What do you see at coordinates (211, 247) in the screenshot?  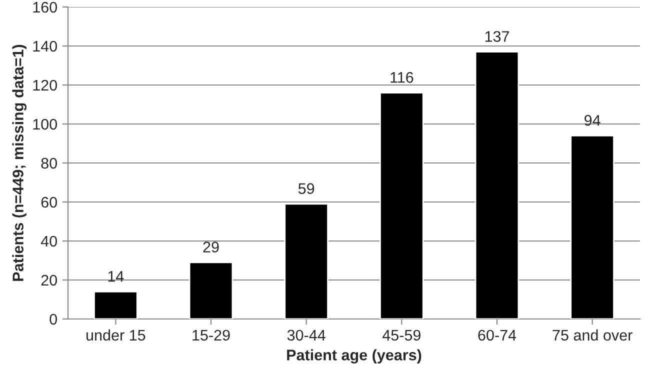 I see `data-label: 29` at bounding box center [211, 247].